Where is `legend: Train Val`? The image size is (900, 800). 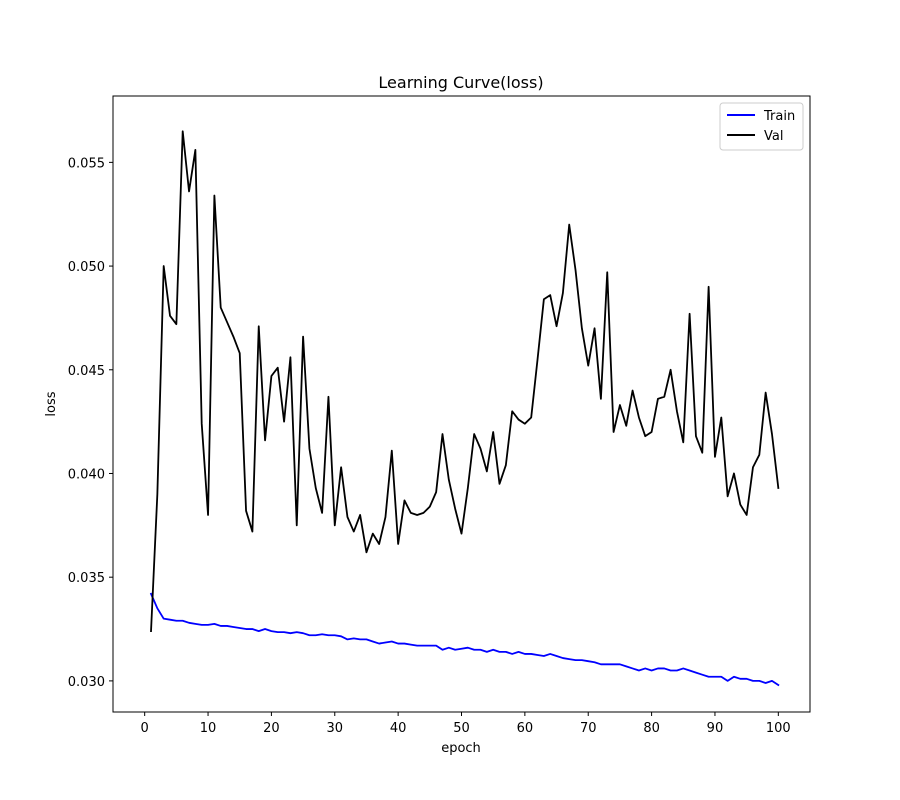 legend: Train Val is located at coordinates (761, 126).